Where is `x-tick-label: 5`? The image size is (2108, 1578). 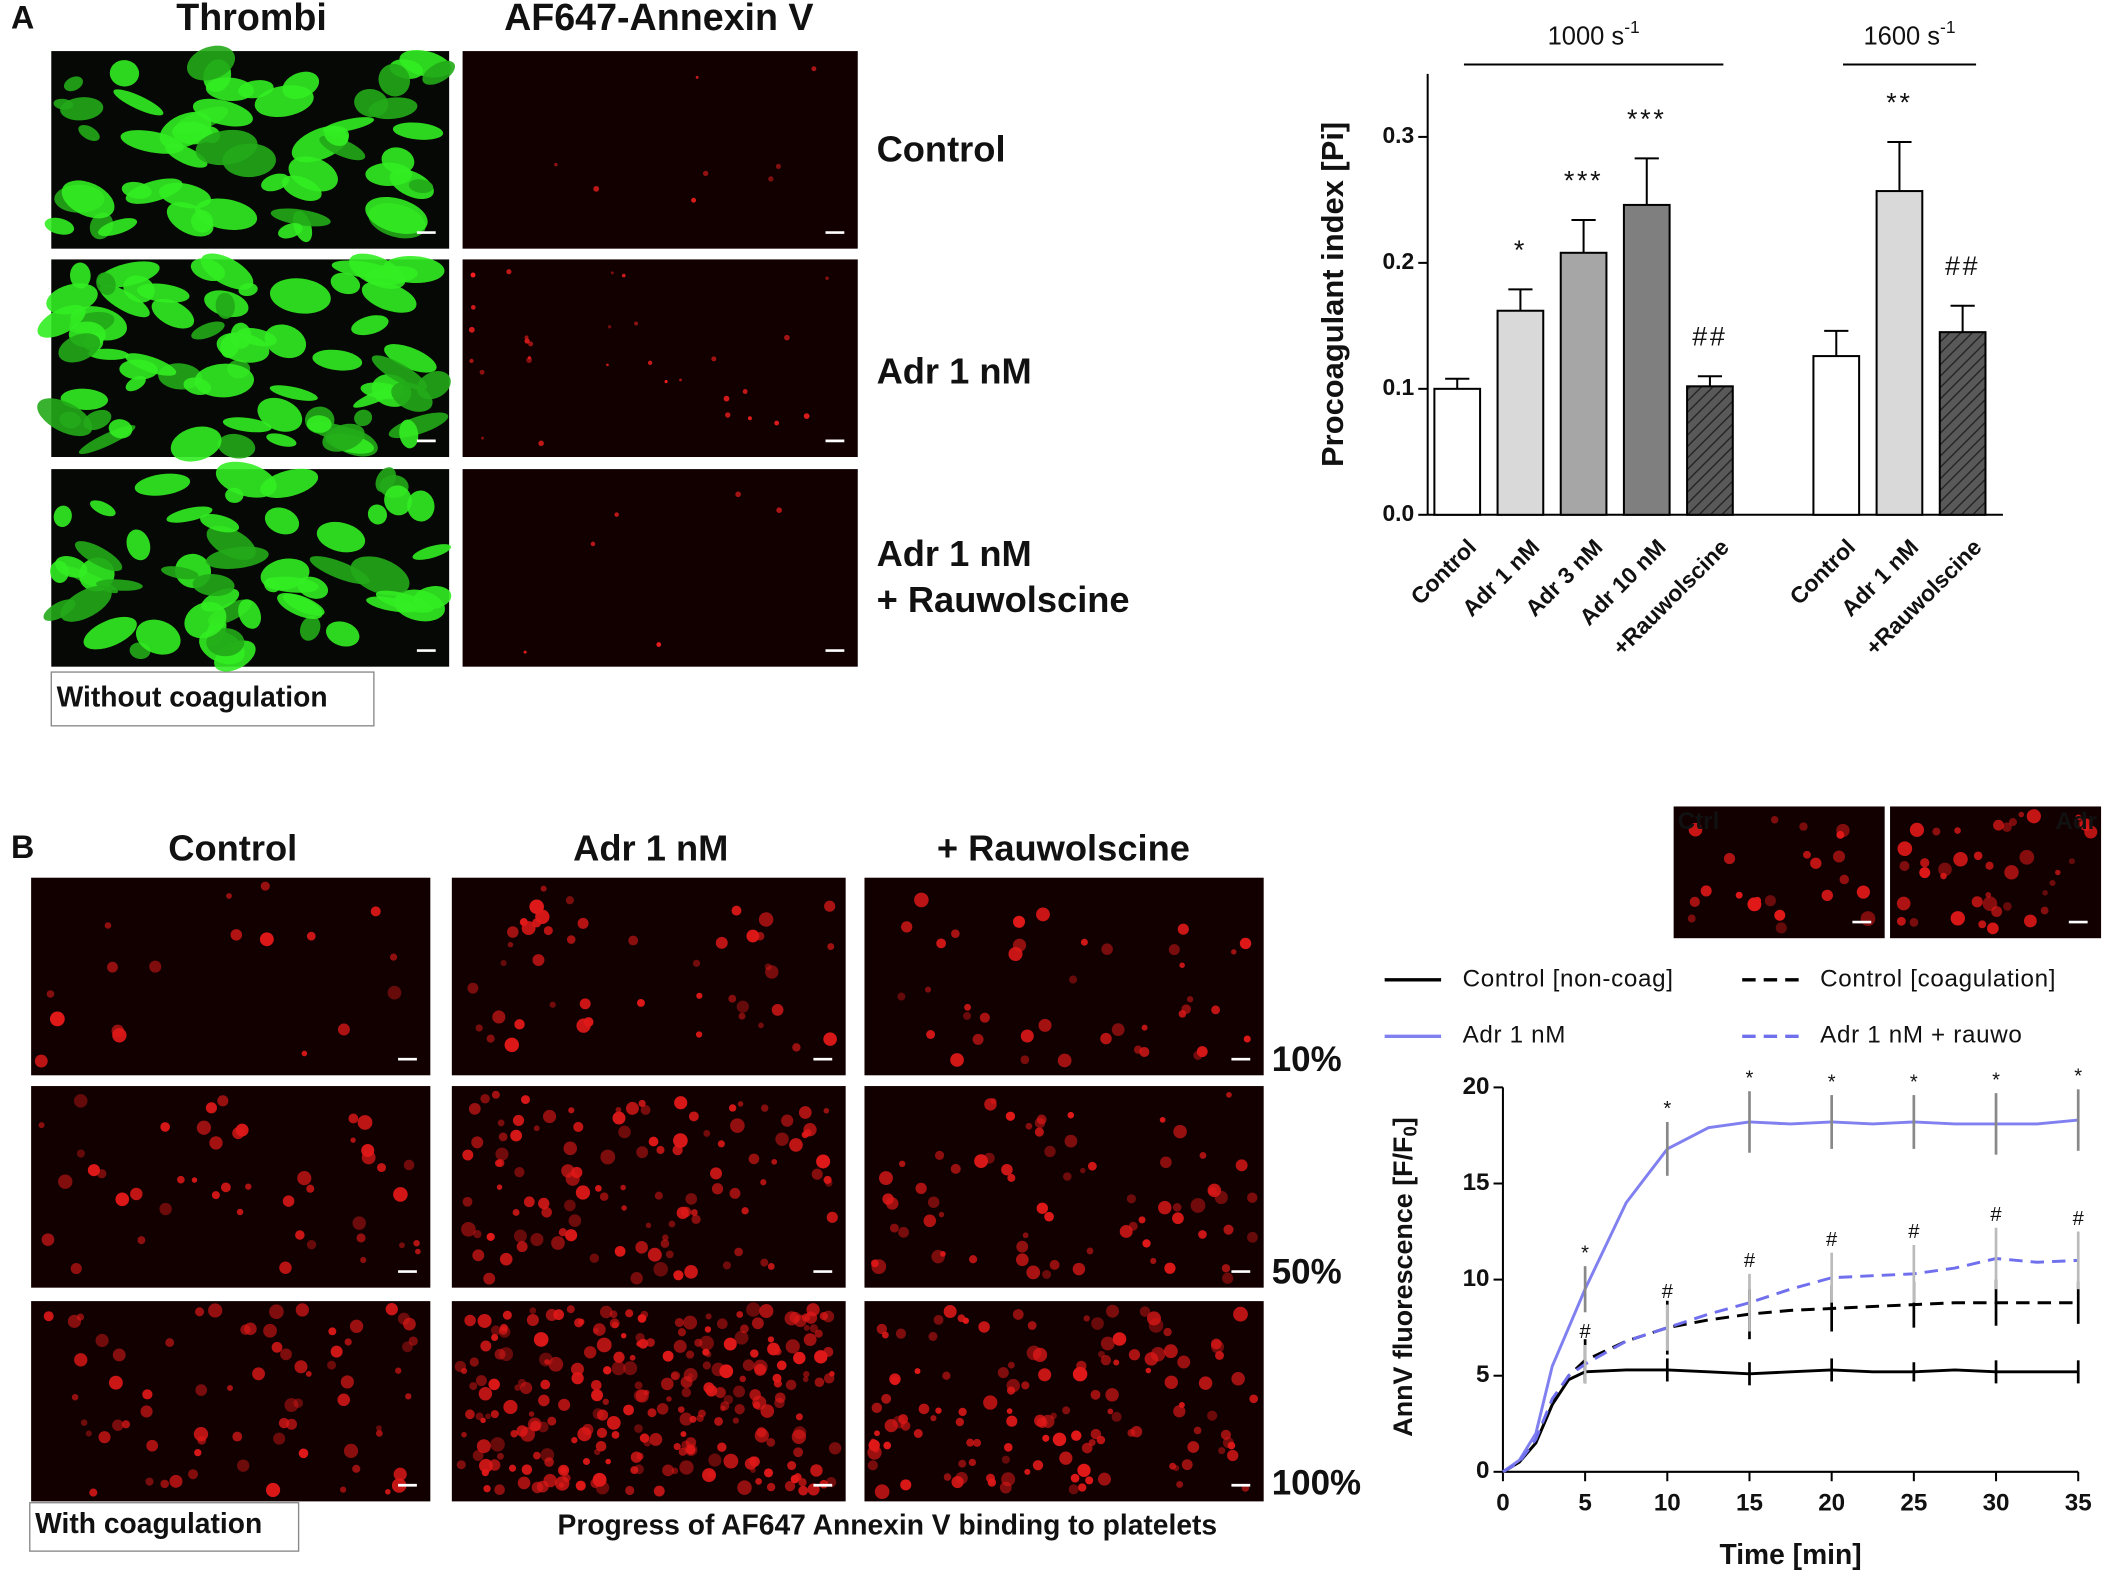
x-tick-label: 5 is located at coordinates (1584, 1502).